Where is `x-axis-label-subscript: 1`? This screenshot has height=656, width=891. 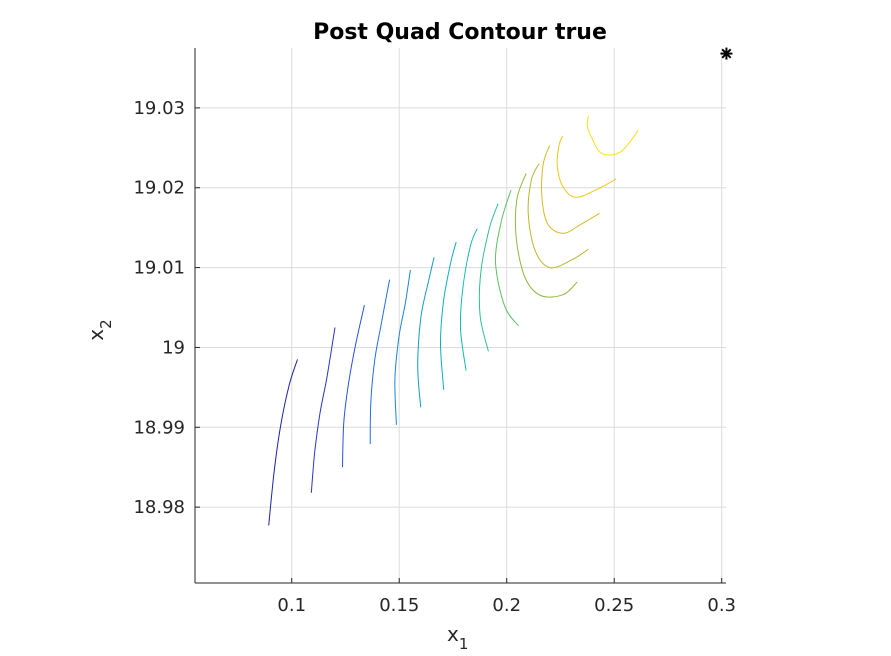
x-axis-label-subscript: 1 is located at coordinates (464, 644).